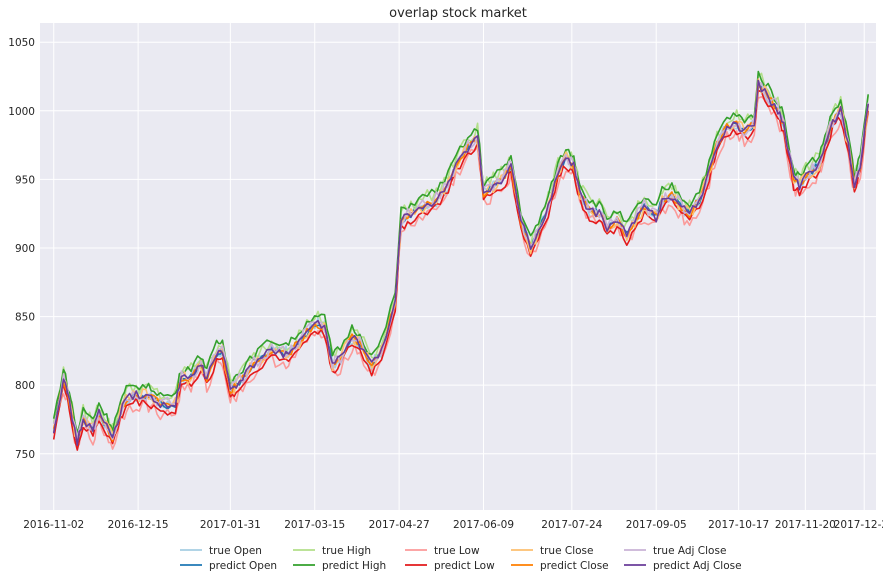  What do you see at coordinates (458, 13) in the screenshot?
I see `chart-title: overlap stock market` at bounding box center [458, 13].